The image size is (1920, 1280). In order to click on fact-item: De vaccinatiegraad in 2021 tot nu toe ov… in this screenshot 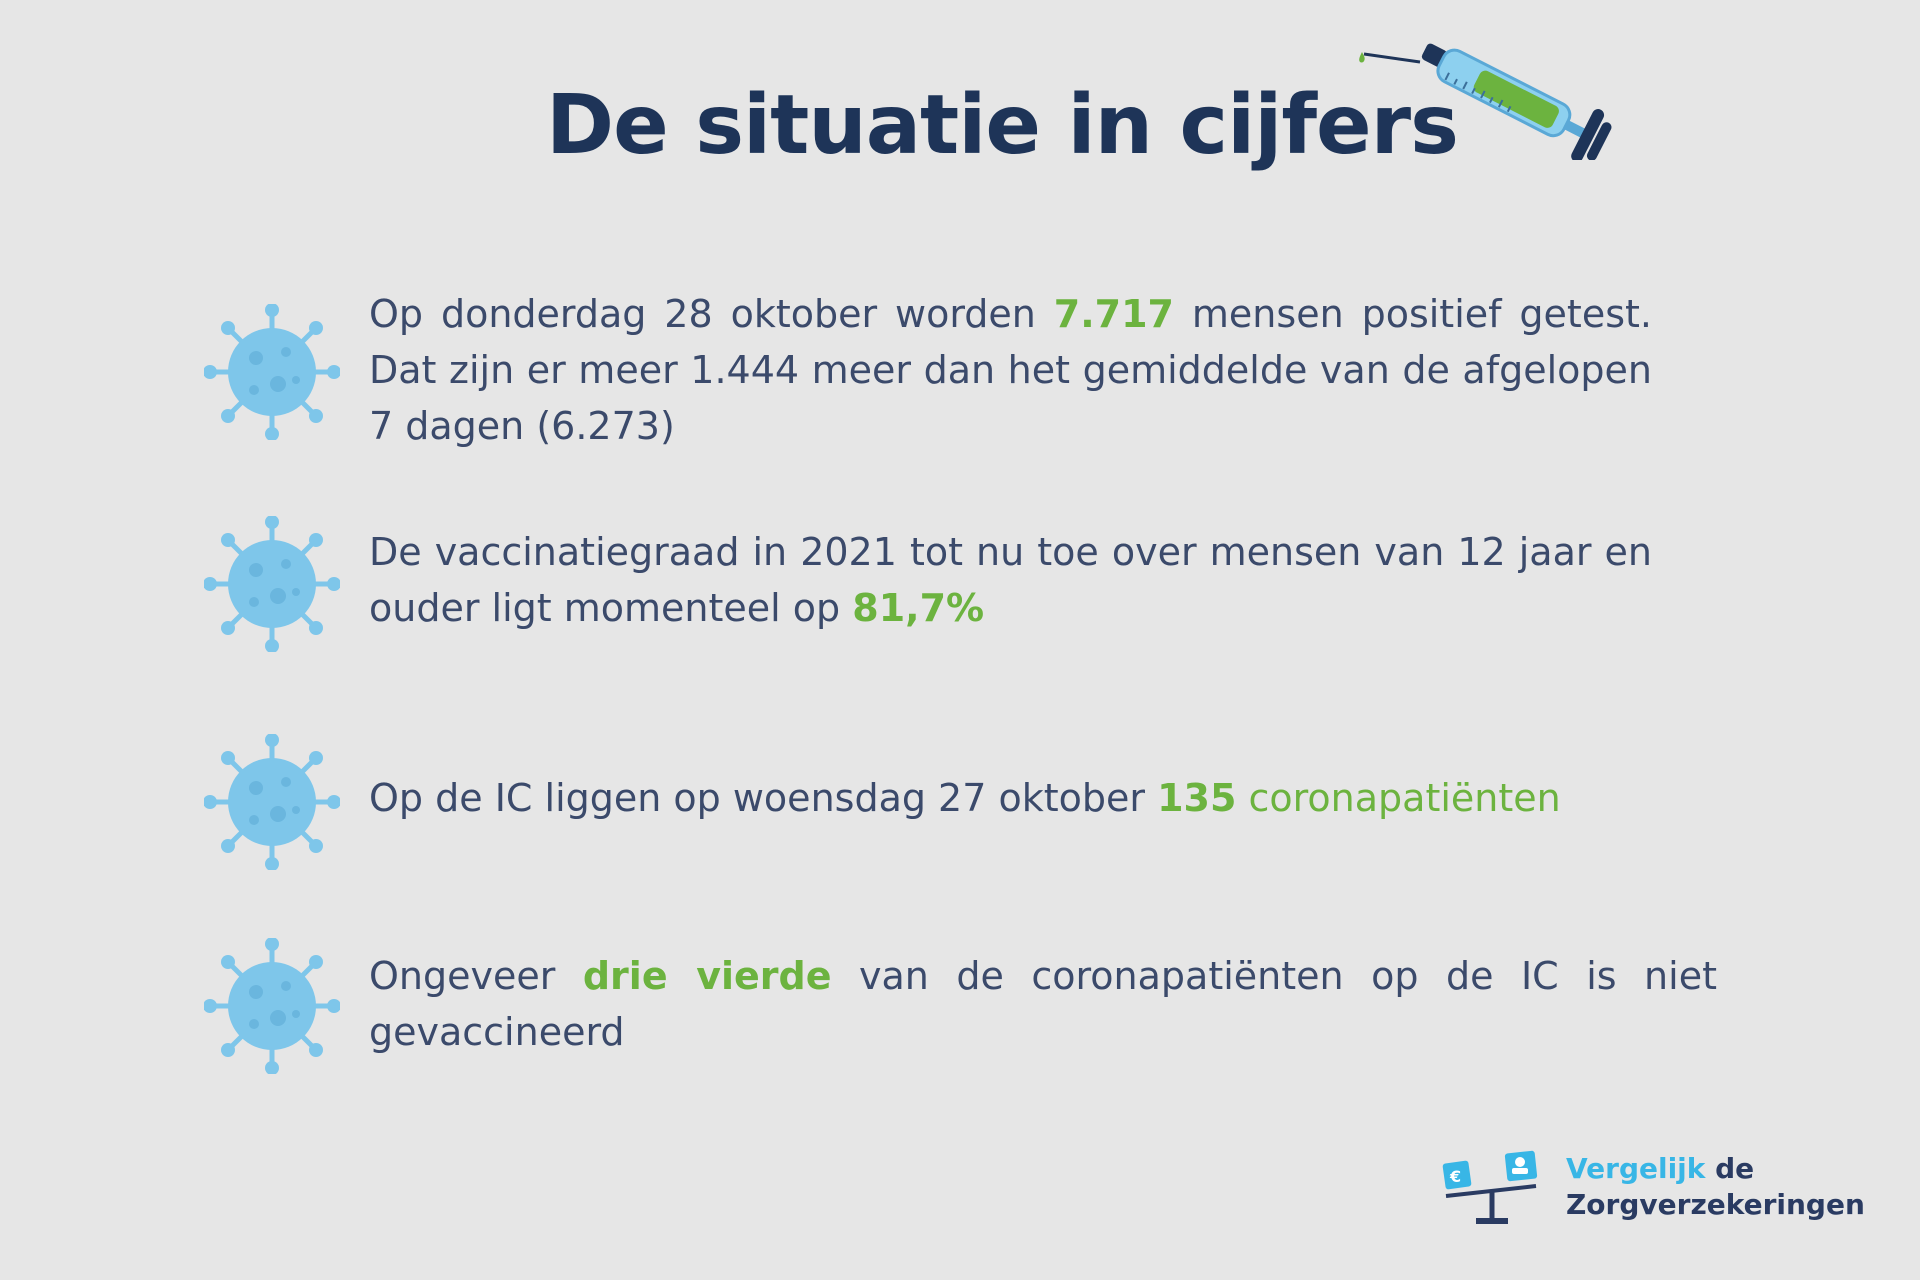, I will do `click(964, 590)`.